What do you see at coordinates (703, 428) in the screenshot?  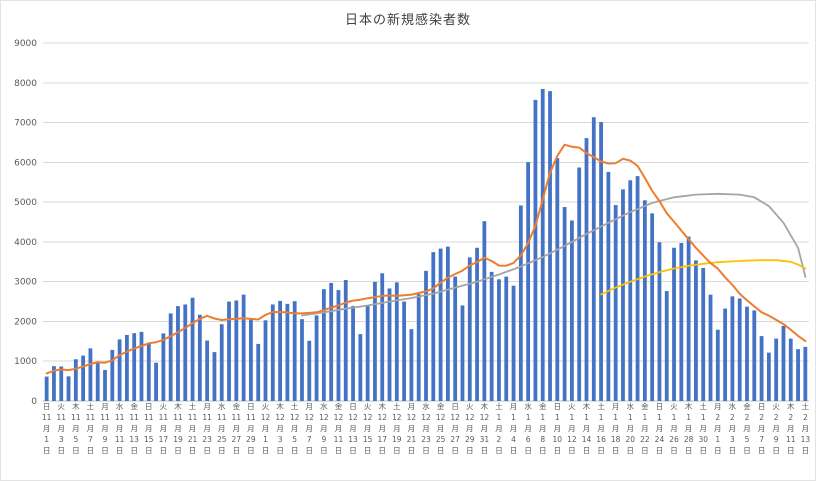 I see `x-tick-label: 土 1 月 30 日` at bounding box center [703, 428].